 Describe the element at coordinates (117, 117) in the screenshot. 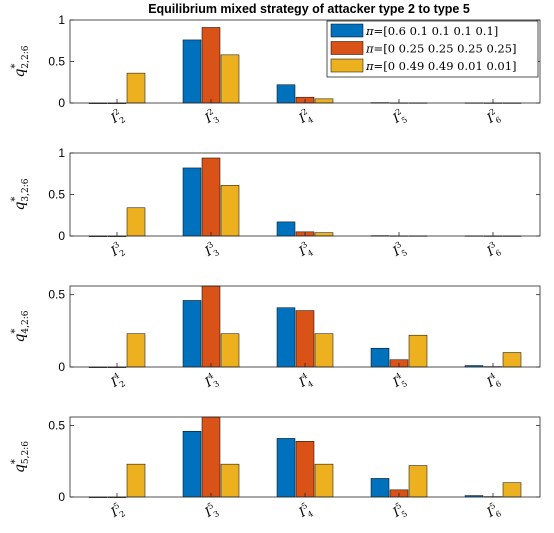

I see `x-tick-label: I22` at that location.